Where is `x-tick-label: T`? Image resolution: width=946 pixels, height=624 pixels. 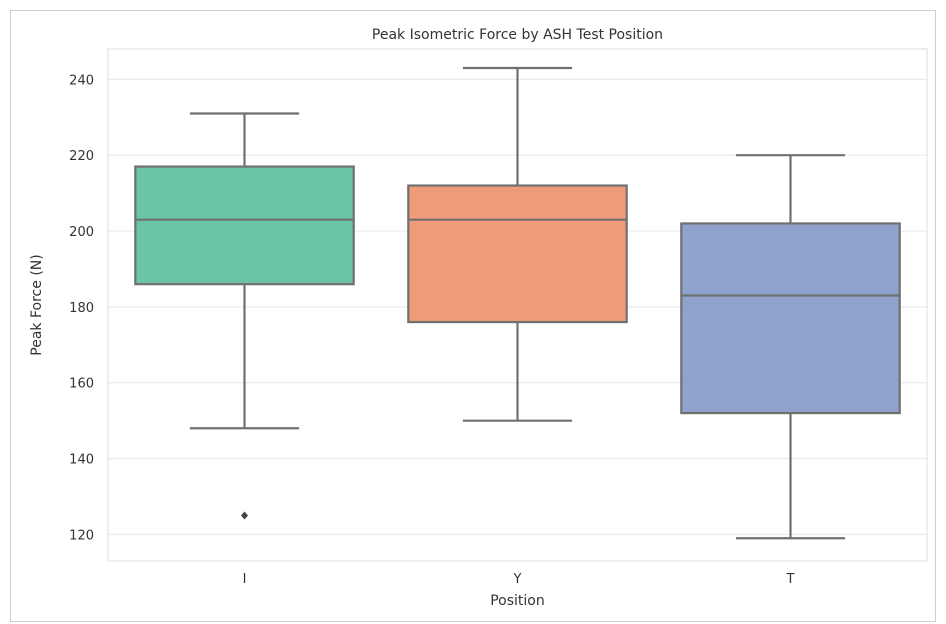 x-tick-label: T is located at coordinates (790, 579).